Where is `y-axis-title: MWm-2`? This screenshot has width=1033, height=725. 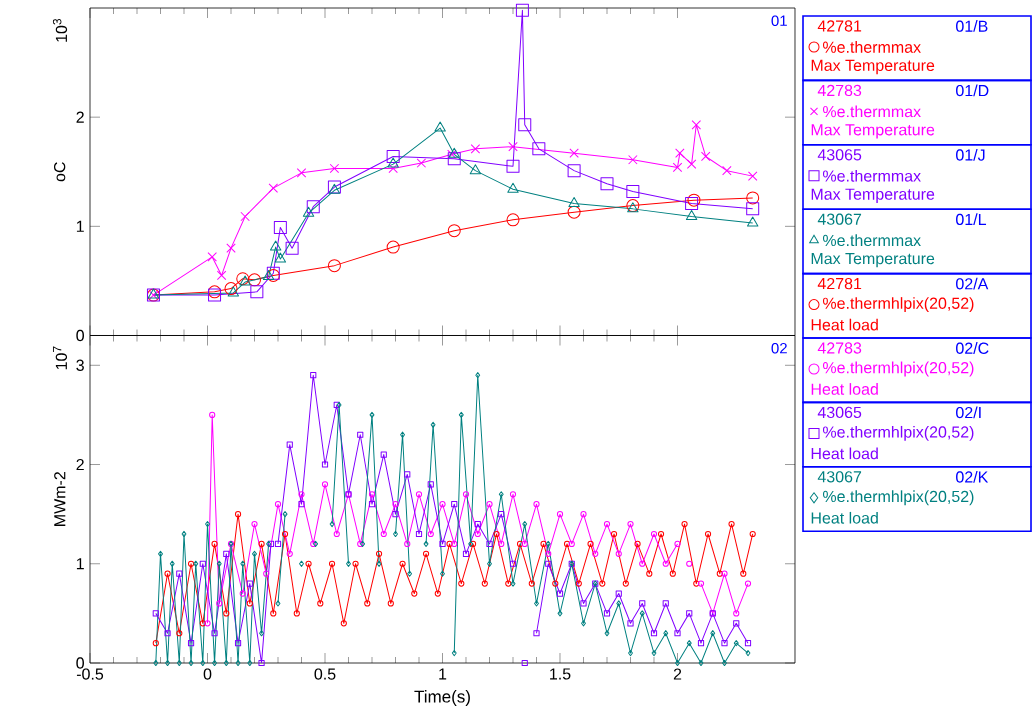 y-axis-title: MWm-2 is located at coordinates (60, 499).